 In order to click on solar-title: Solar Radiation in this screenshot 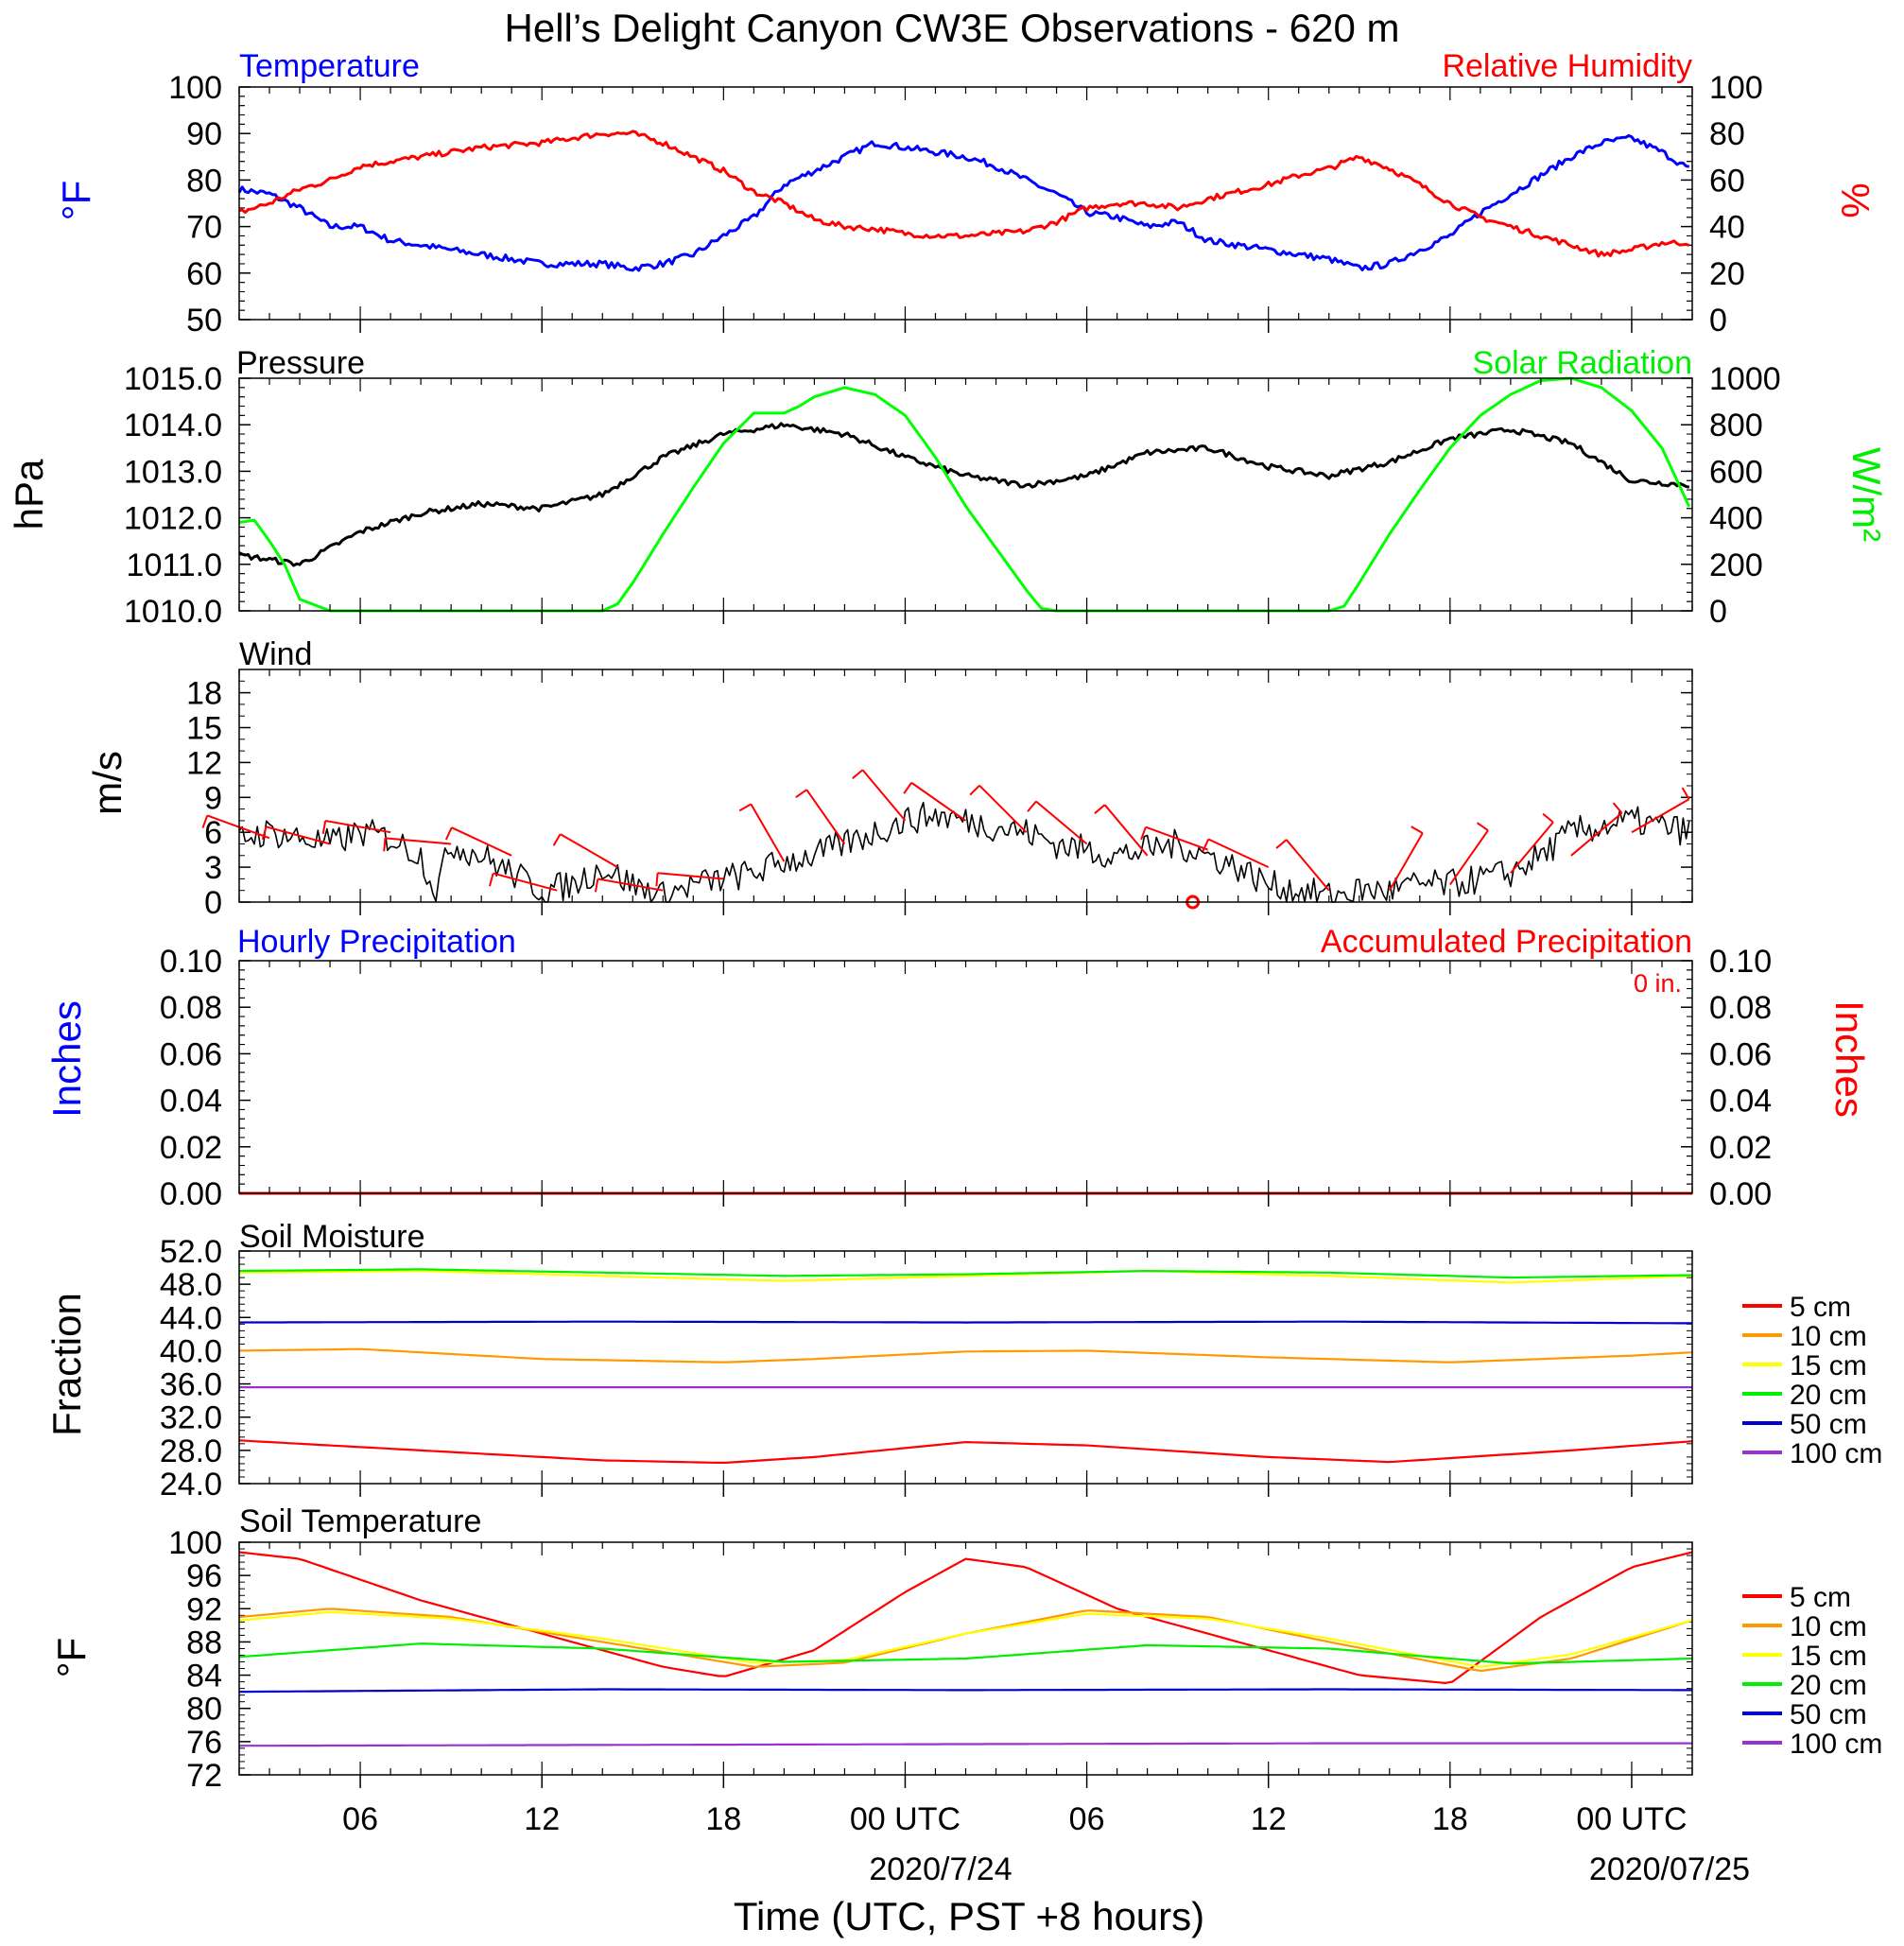, I will do `click(1582, 363)`.